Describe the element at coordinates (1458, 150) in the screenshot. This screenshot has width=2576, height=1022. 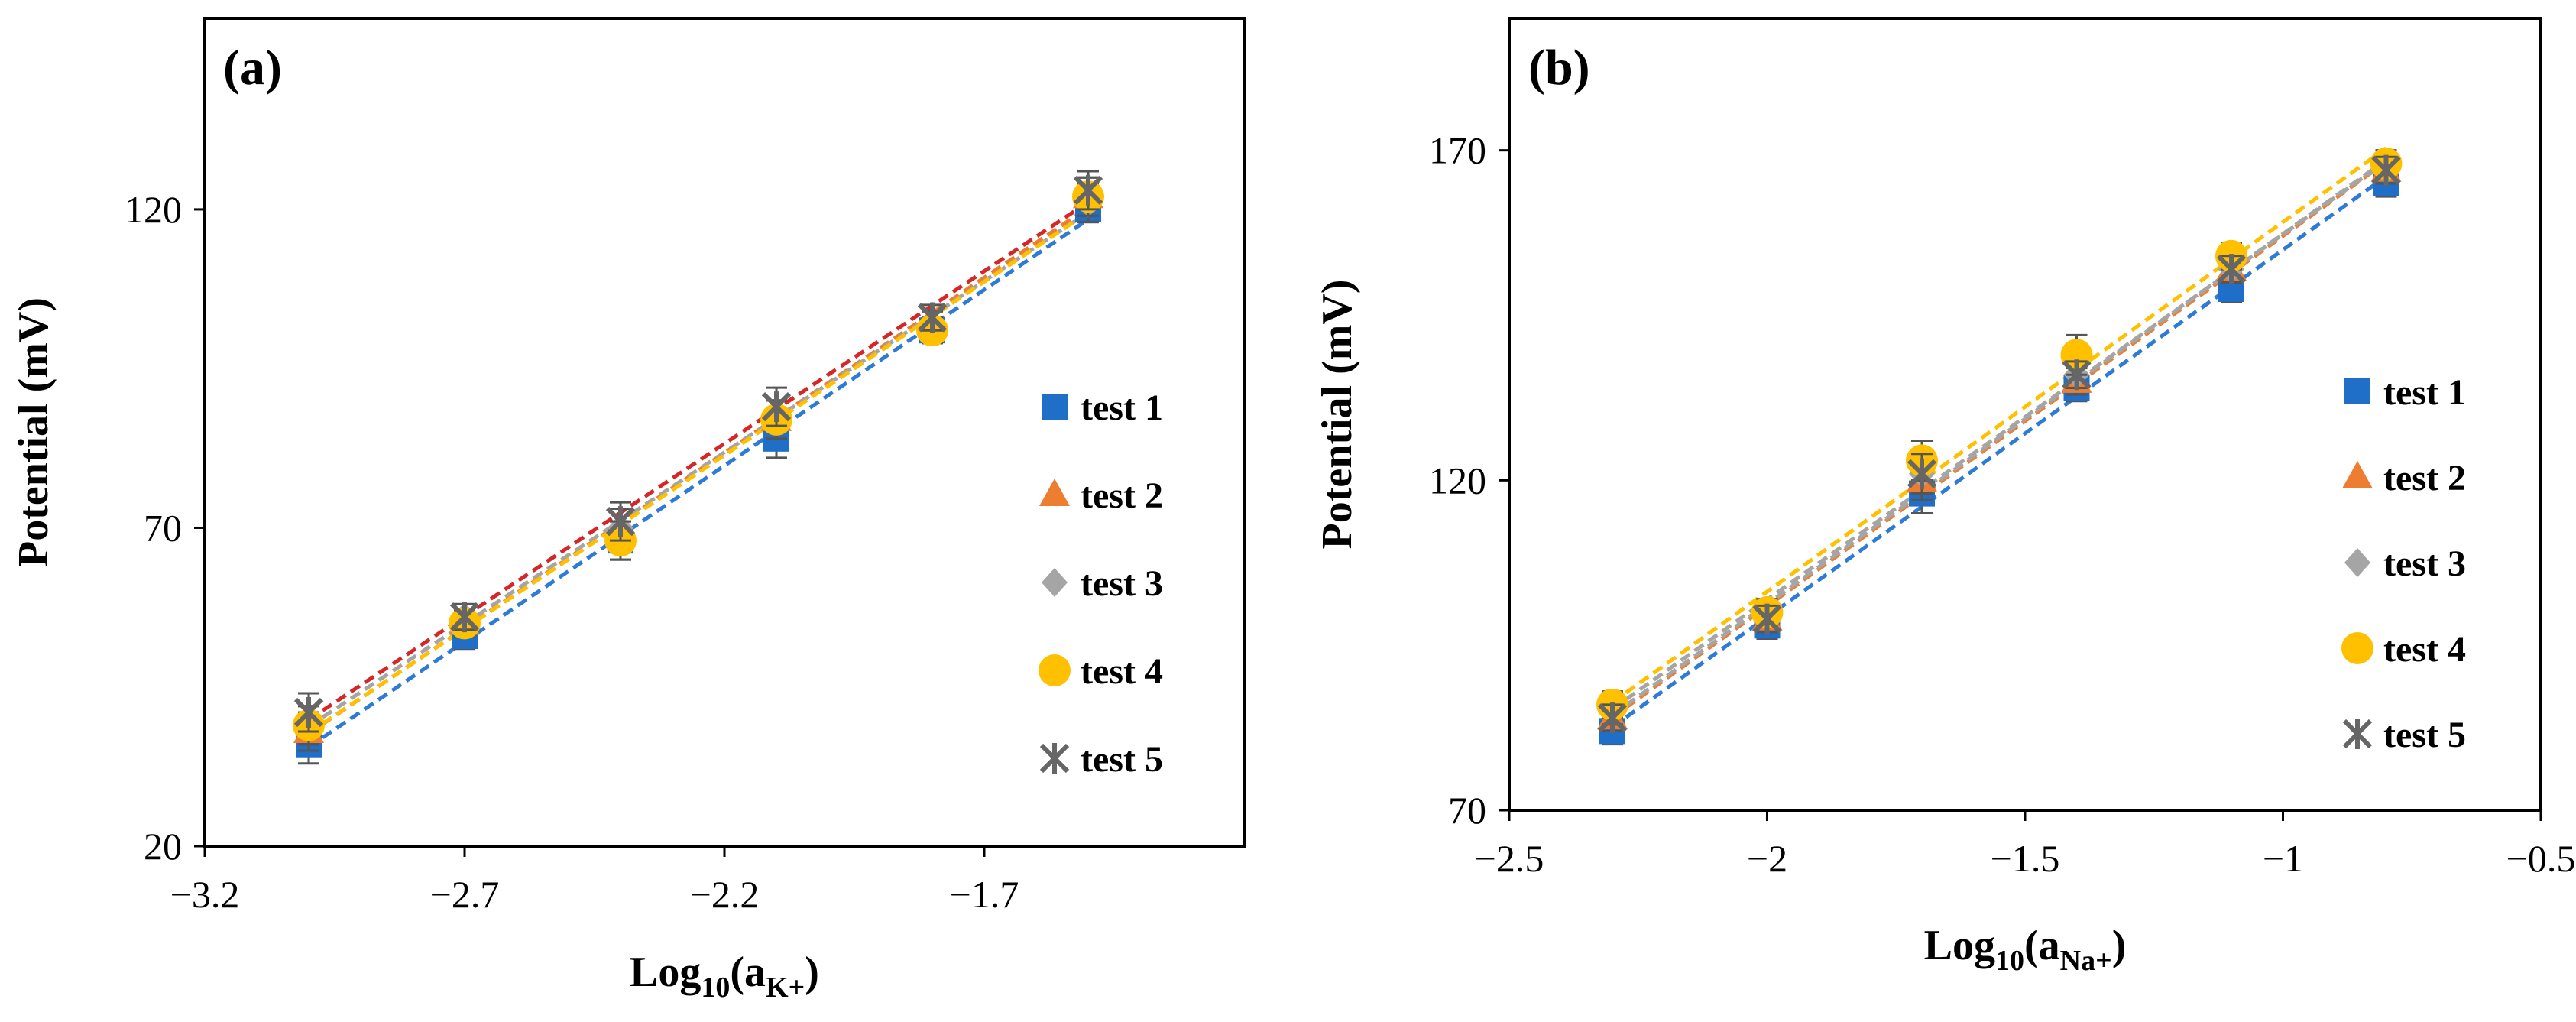
I see `y-tick-label: 170` at that location.